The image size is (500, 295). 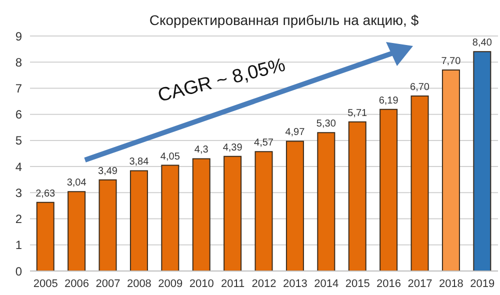 I want to click on data-label: 4,97, so click(x=295, y=132).